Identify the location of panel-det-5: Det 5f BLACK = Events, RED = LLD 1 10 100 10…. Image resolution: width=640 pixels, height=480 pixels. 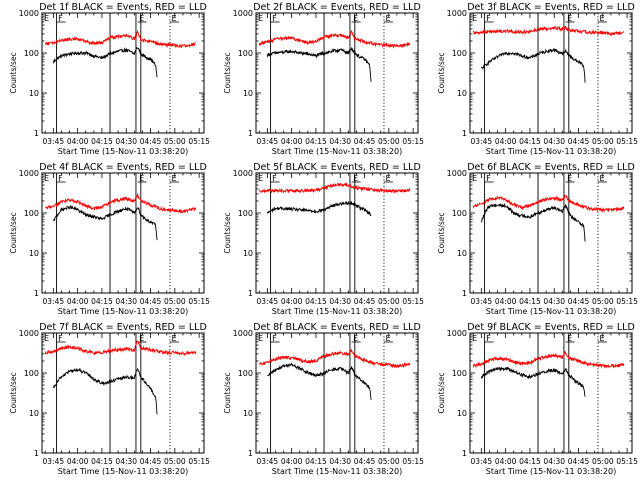
(323, 239).